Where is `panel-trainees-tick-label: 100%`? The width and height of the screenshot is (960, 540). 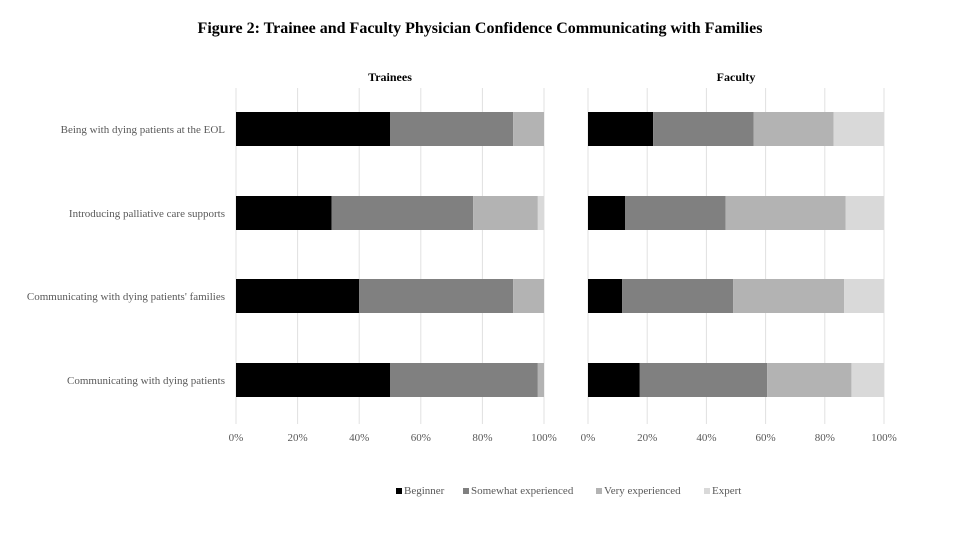 panel-trainees-tick-label: 100% is located at coordinates (544, 438).